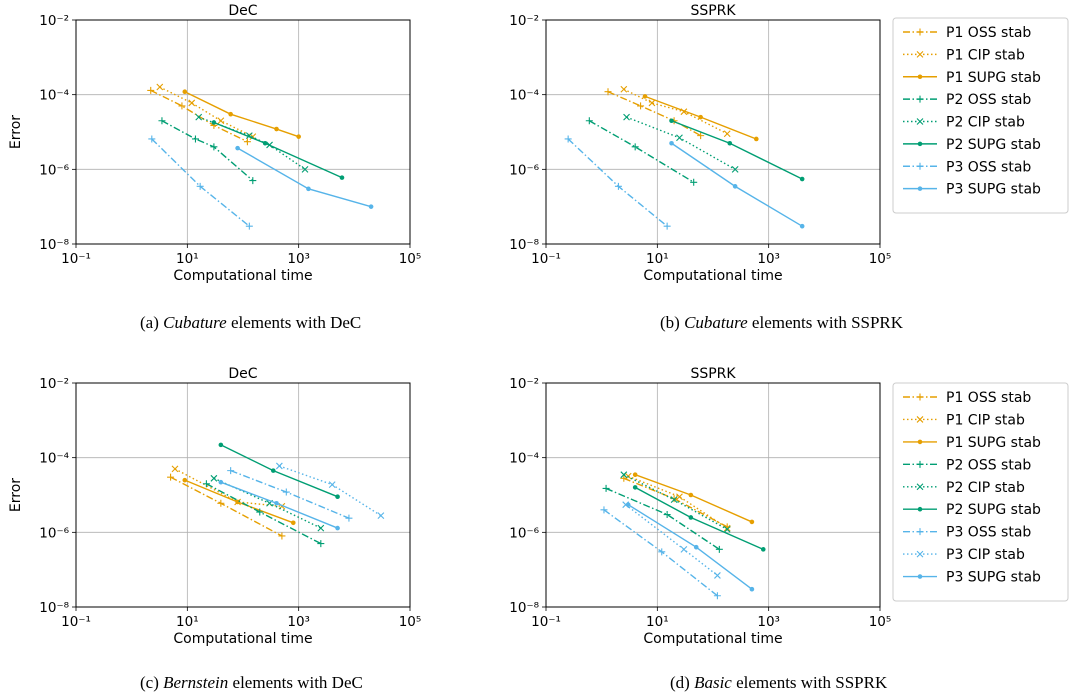 The image size is (1072, 696). I want to click on caption-c: (c) Bernstein elements with DeC, so click(251, 683).